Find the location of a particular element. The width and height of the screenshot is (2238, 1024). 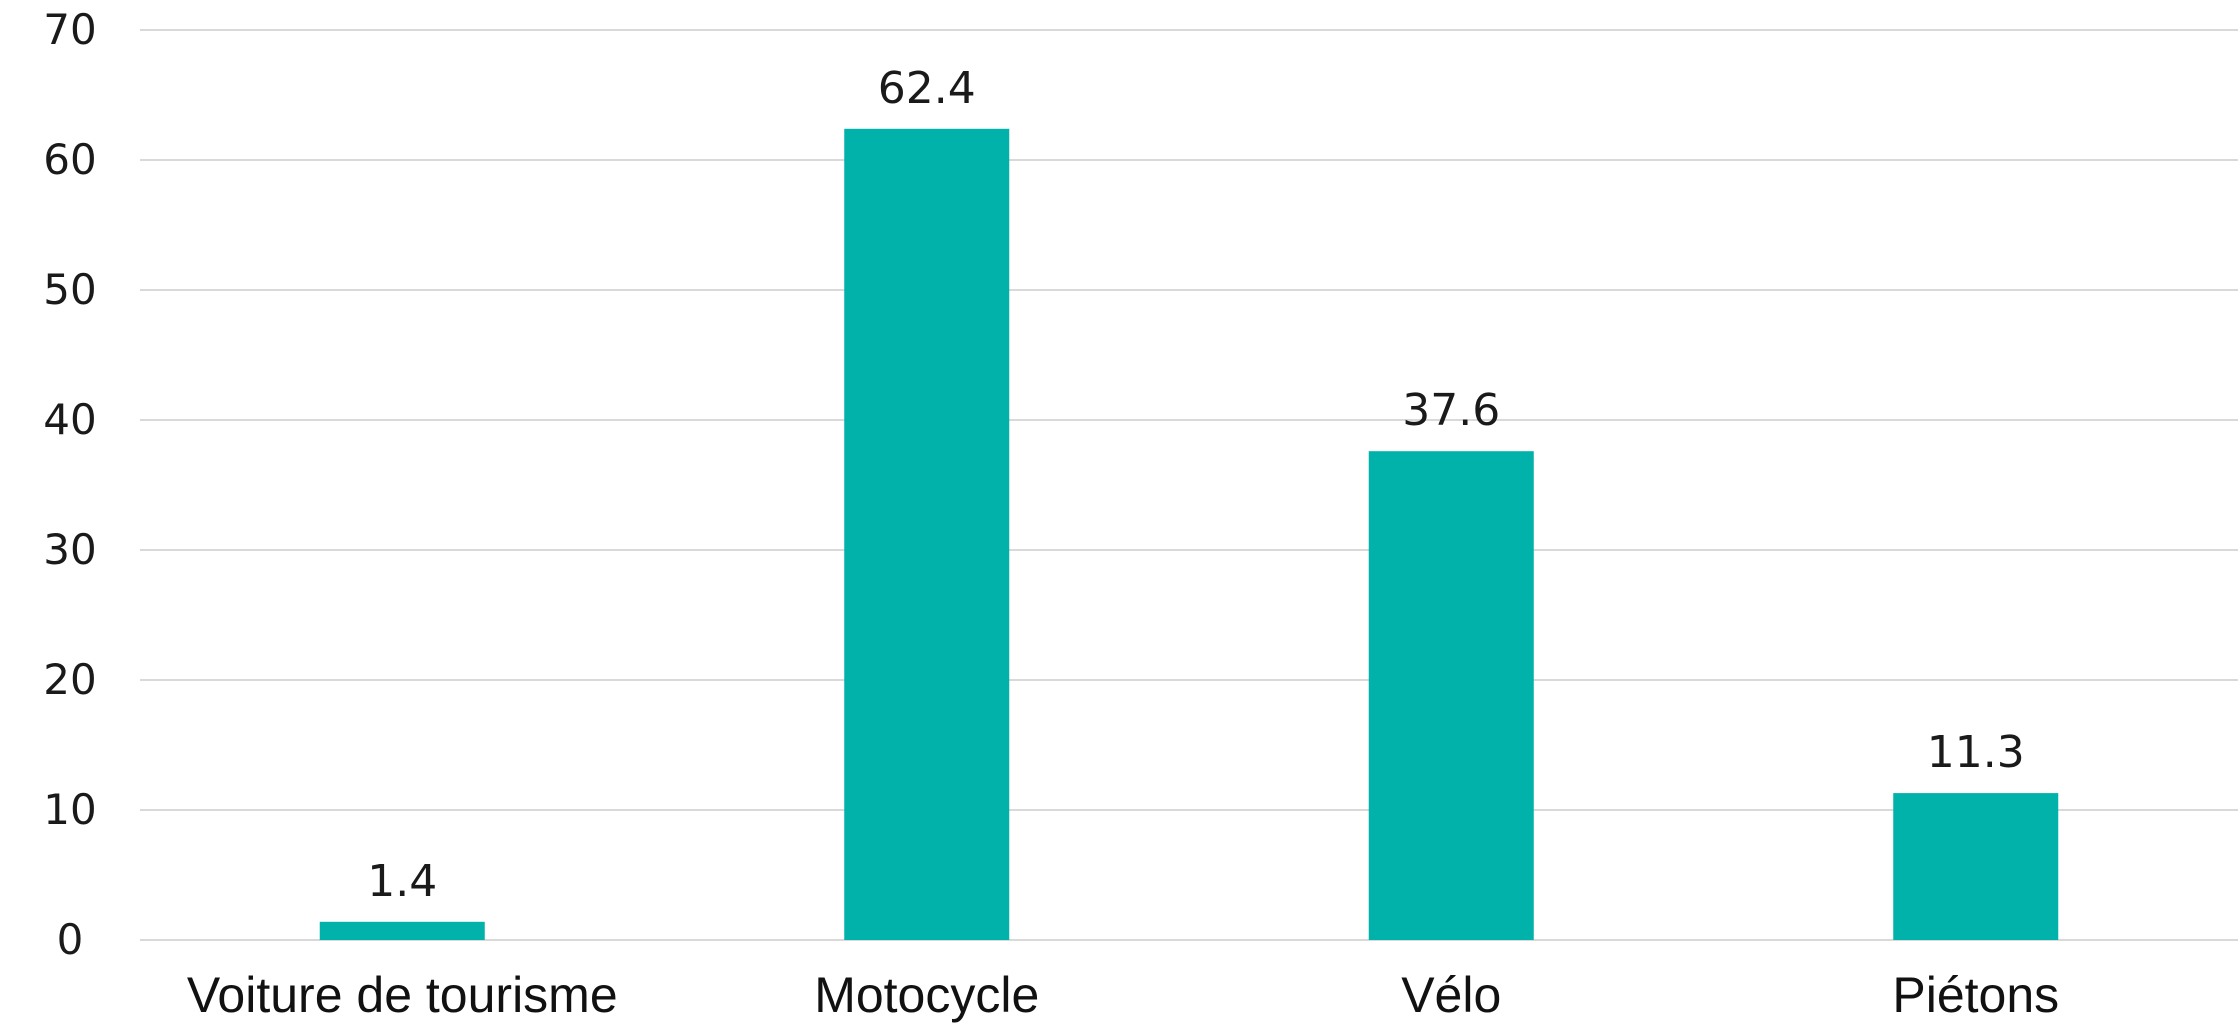

y-tick-label: 0 is located at coordinates (70, 939).